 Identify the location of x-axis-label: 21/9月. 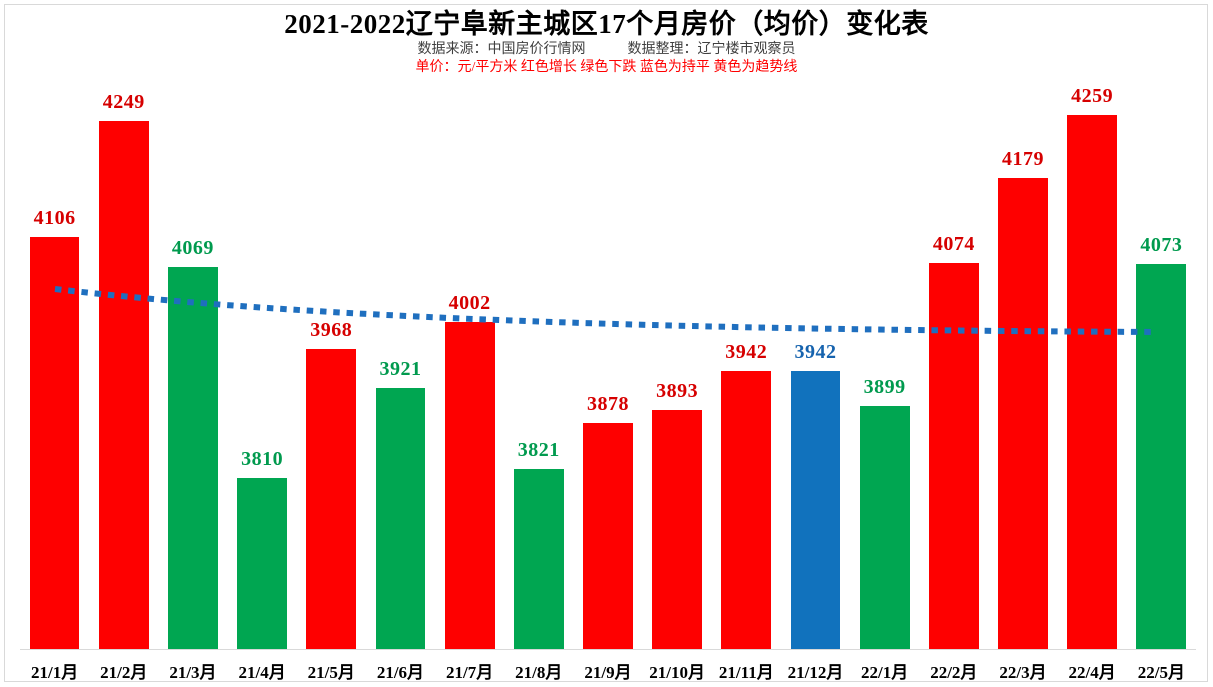
(608, 672).